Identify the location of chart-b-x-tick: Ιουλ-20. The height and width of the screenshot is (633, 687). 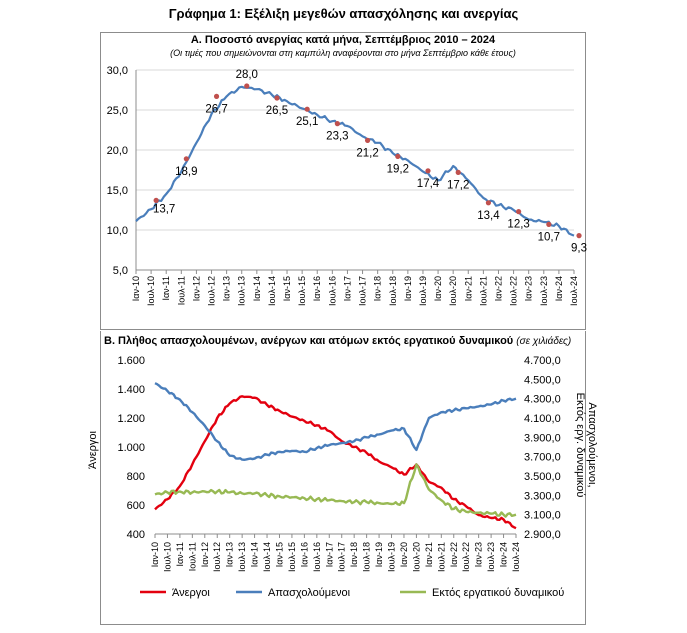
(416, 557).